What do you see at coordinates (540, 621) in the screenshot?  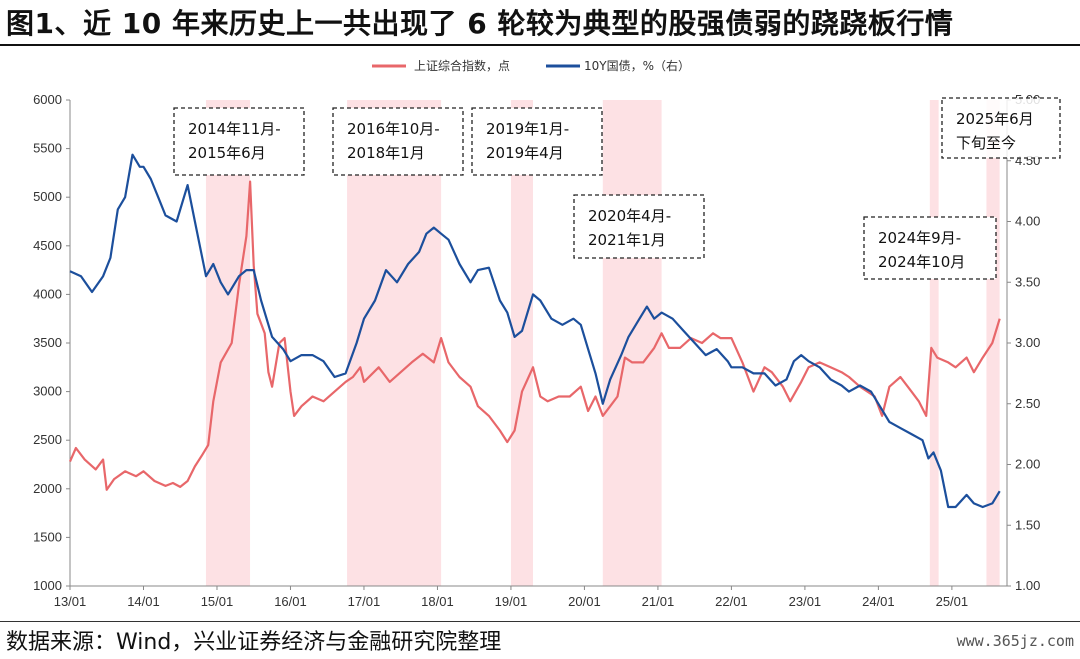 I see `source-divider` at bounding box center [540, 621].